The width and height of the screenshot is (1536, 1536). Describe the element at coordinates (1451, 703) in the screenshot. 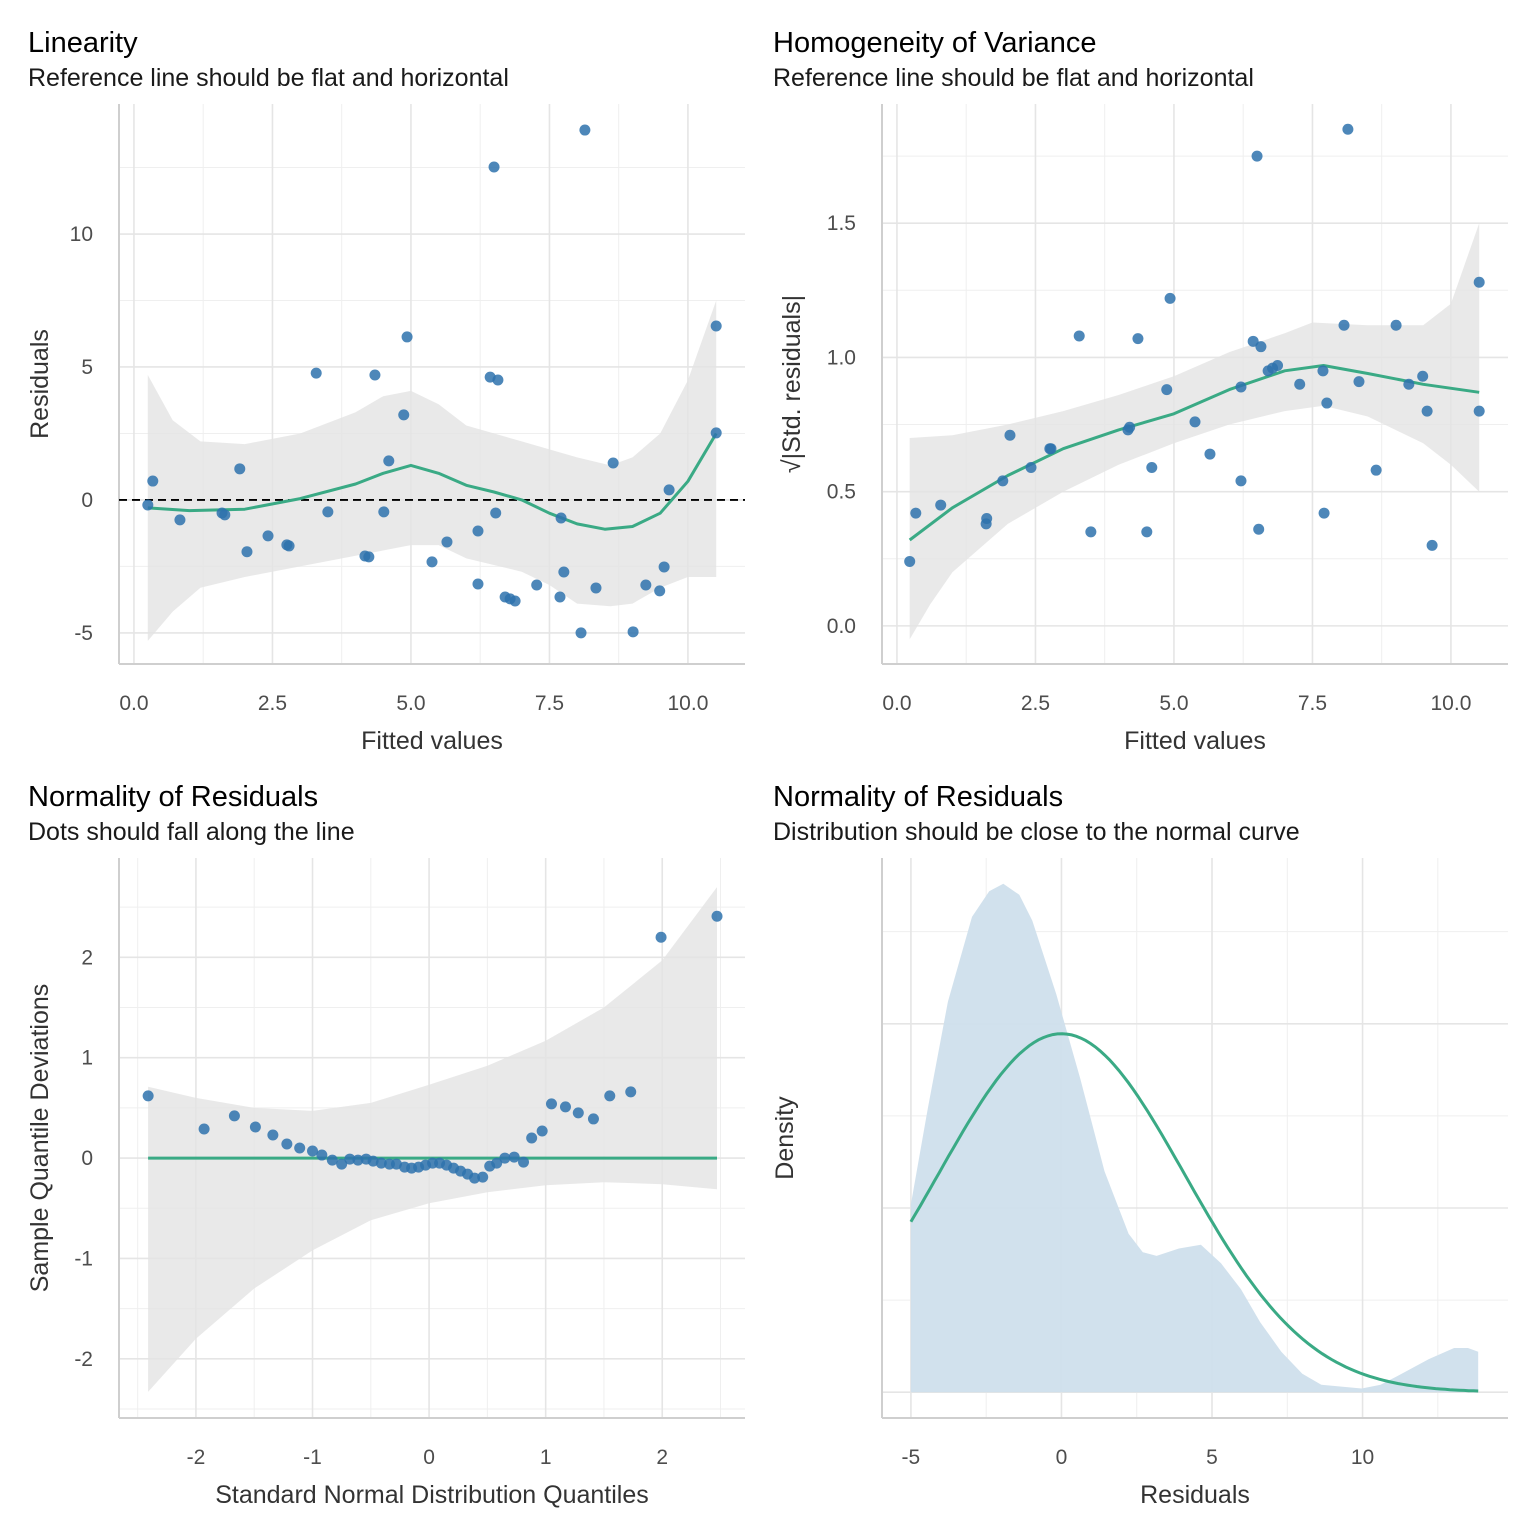

I see `x-tick-label: 10.0` at that location.